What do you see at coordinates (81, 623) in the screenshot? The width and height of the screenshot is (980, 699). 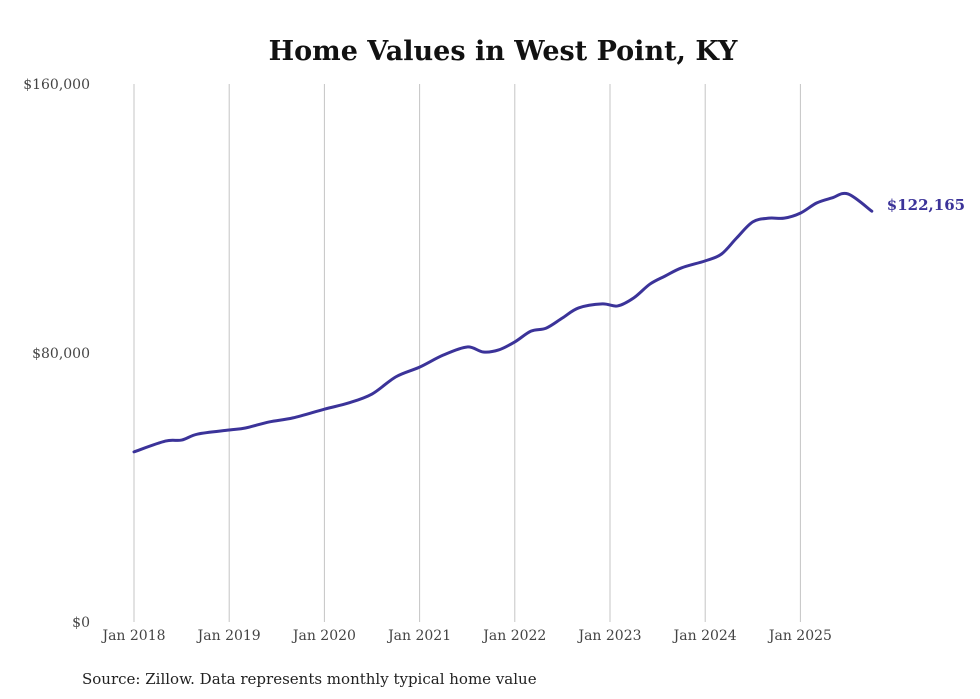 I see `y-tick-label: $0` at bounding box center [81, 623].